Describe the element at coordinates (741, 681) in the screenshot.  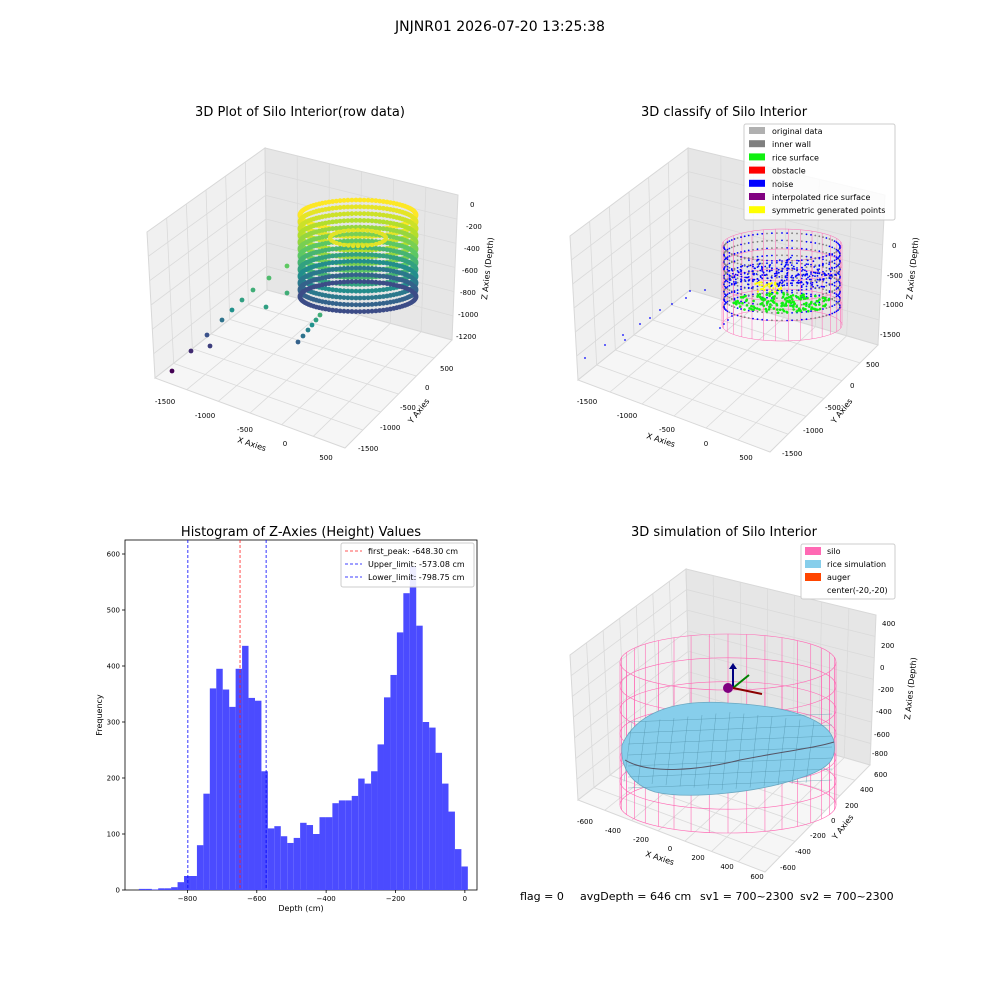
I see `y-arrow` at that location.